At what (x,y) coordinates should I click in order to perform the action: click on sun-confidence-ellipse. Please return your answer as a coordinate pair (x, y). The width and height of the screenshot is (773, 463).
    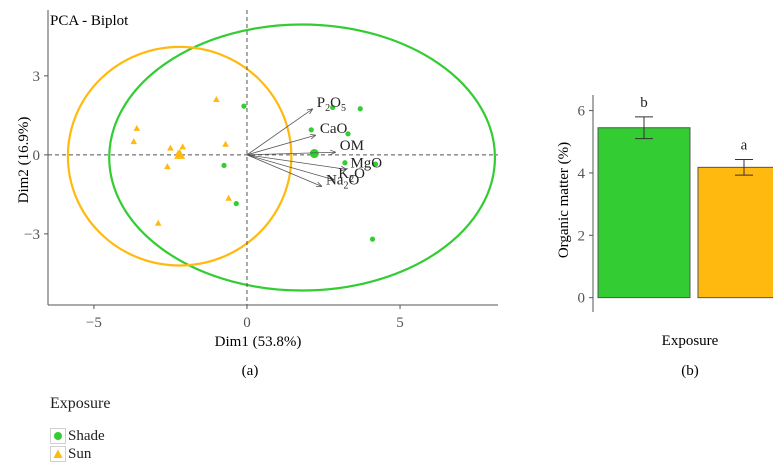
    Looking at the image, I should click on (179, 156).